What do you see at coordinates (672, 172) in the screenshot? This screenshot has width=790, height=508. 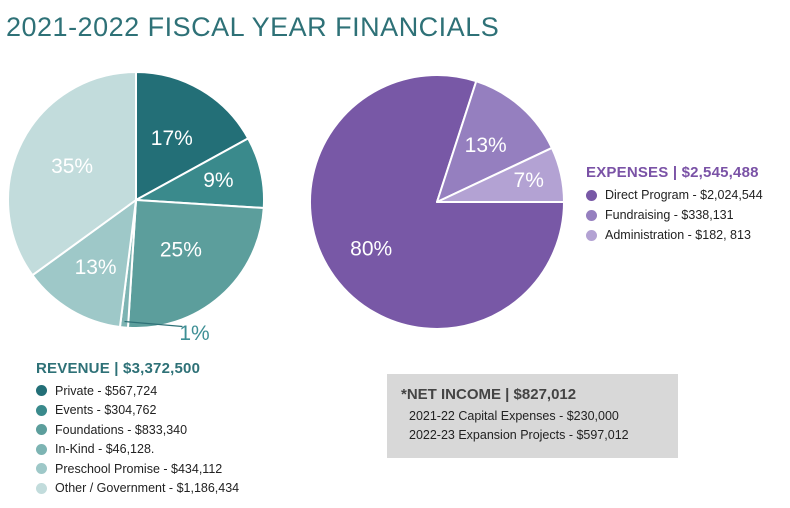 I see `expenses-title: EXPENSES | $2,545,488` at bounding box center [672, 172].